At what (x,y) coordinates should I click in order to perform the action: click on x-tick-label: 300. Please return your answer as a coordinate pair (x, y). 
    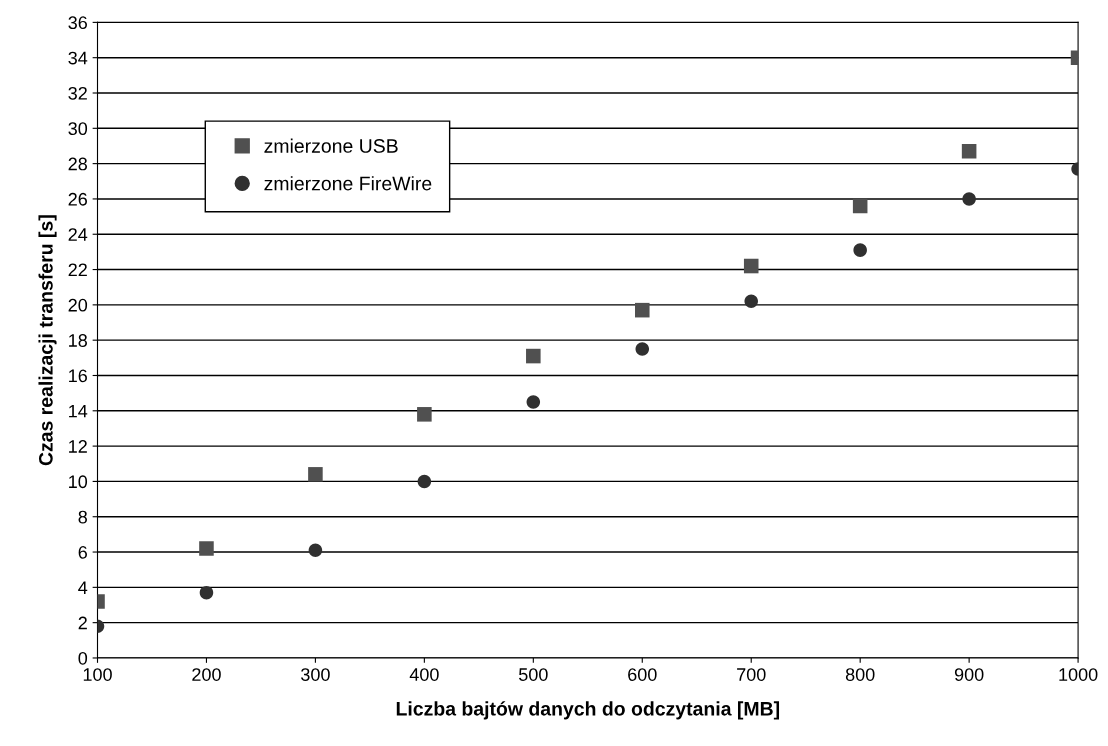
    Looking at the image, I should click on (315, 674).